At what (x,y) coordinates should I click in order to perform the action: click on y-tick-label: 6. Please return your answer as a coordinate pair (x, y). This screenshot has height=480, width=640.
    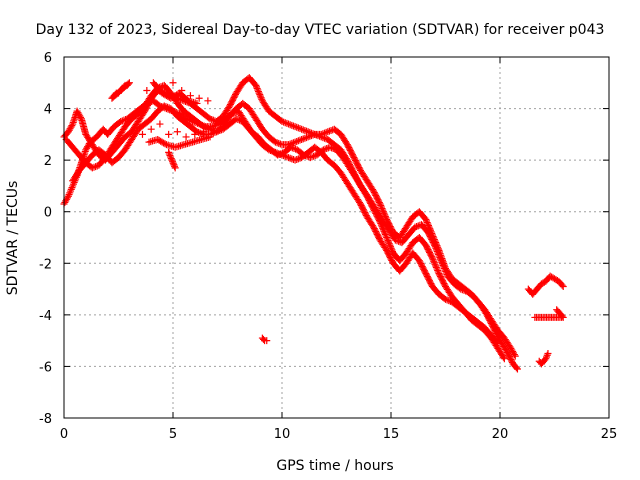
    Looking at the image, I should click on (48, 58).